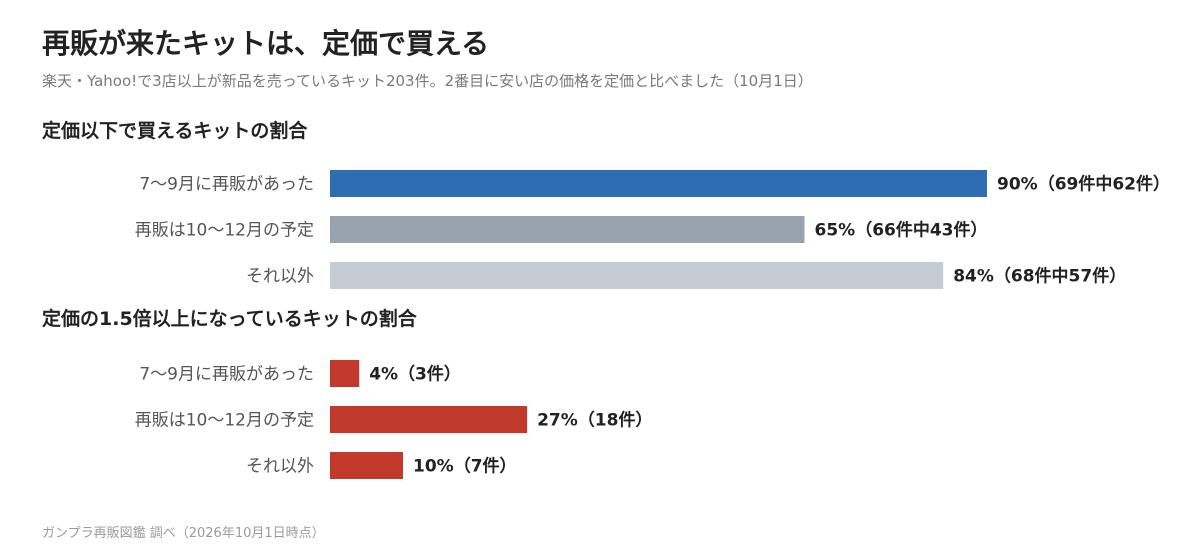 The width and height of the screenshot is (1200, 558). What do you see at coordinates (415, 374) in the screenshot?
I see `value-label: 4%（3件）` at bounding box center [415, 374].